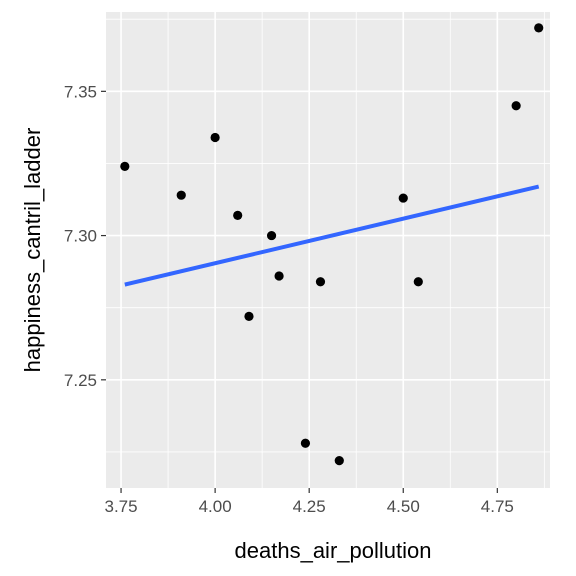 Image resolution: width=576 pixels, height=576 pixels. Describe the element at coordinates (121, 506) in the screenshot. I see `x-tick-label: 3.75` at that location.